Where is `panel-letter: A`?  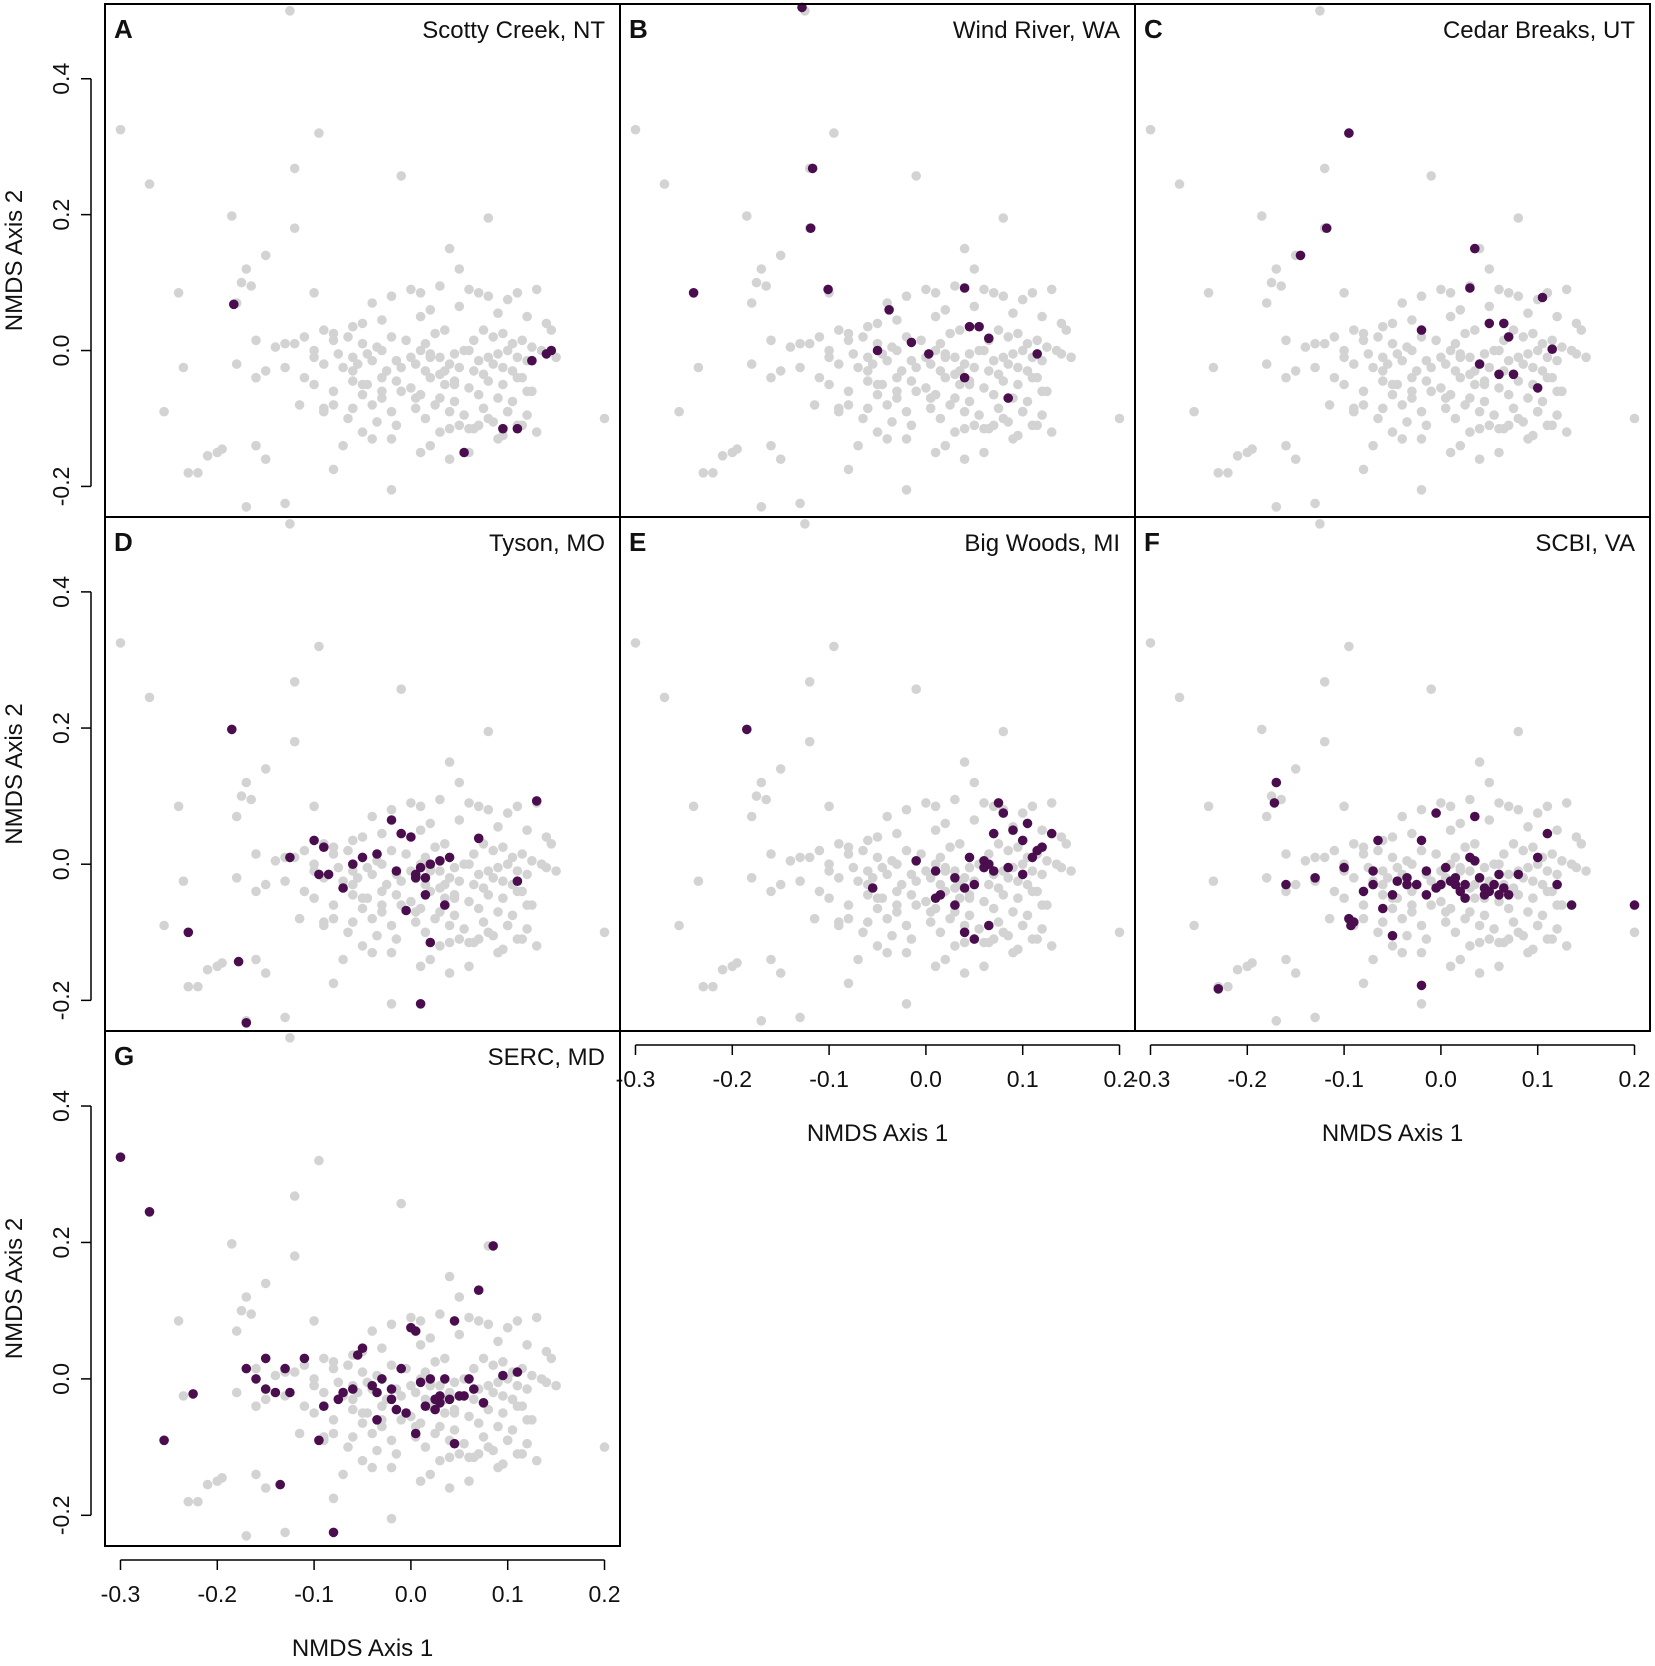 panel-letter: A is located at coordinates (123, 29).